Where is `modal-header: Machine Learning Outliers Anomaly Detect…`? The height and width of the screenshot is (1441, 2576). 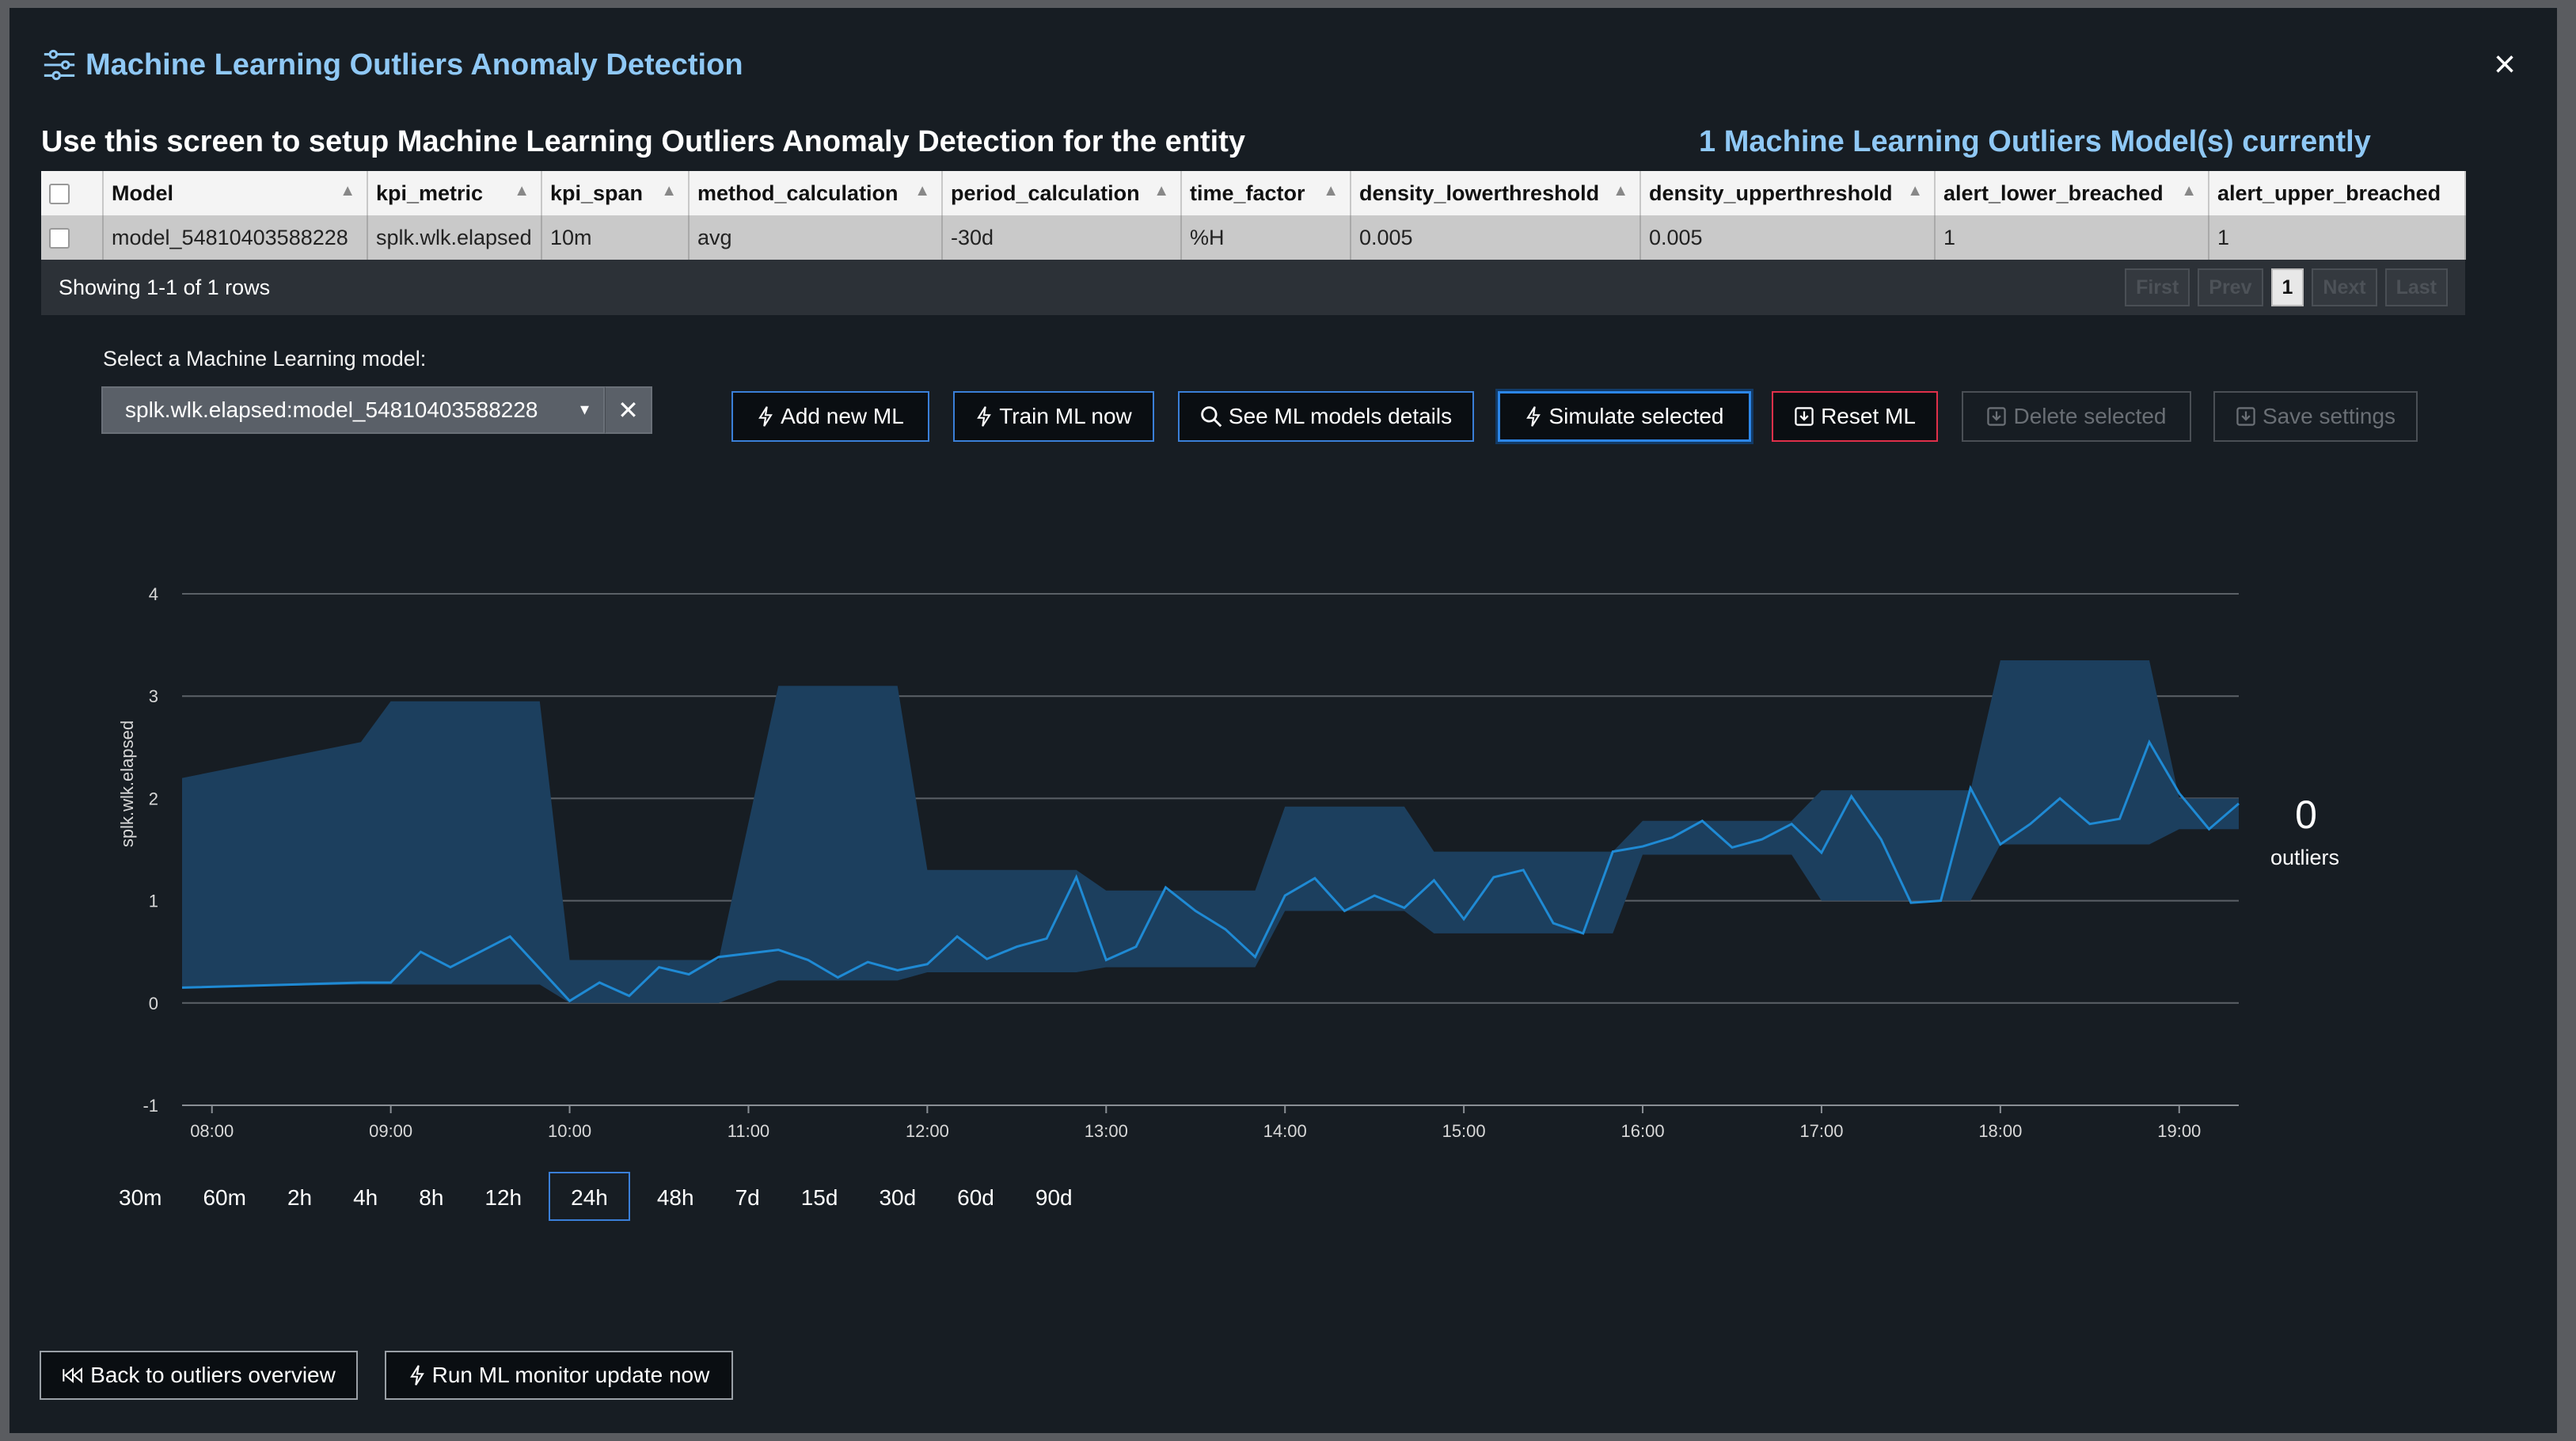
modal-header: Machine Learning Outliers Anomaly Detect… is located at coordinates (392, 65).